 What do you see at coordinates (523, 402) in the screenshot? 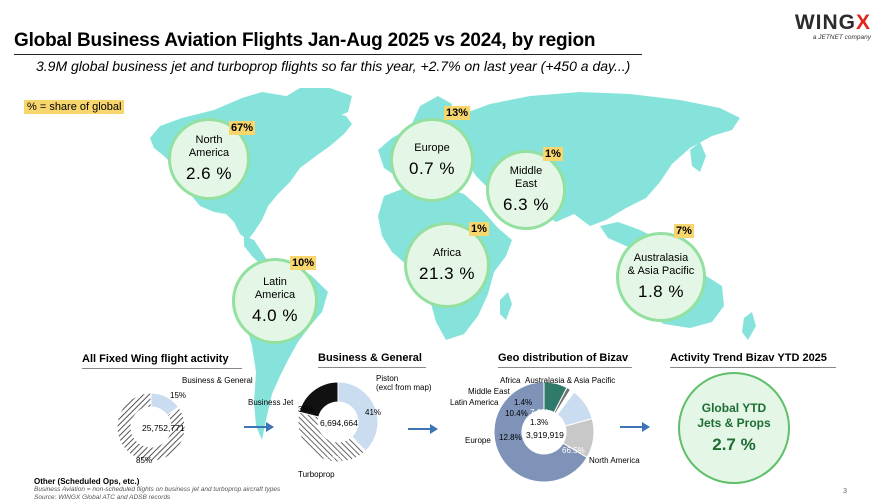
I see `geo-pct-africa: 1.4%` at bounding box center [523, 402].